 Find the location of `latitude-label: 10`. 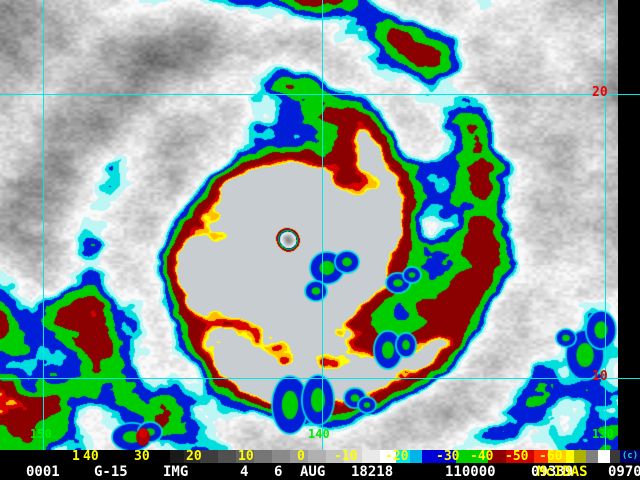

latitude-label: 10 is located at coordinates (600, 376).